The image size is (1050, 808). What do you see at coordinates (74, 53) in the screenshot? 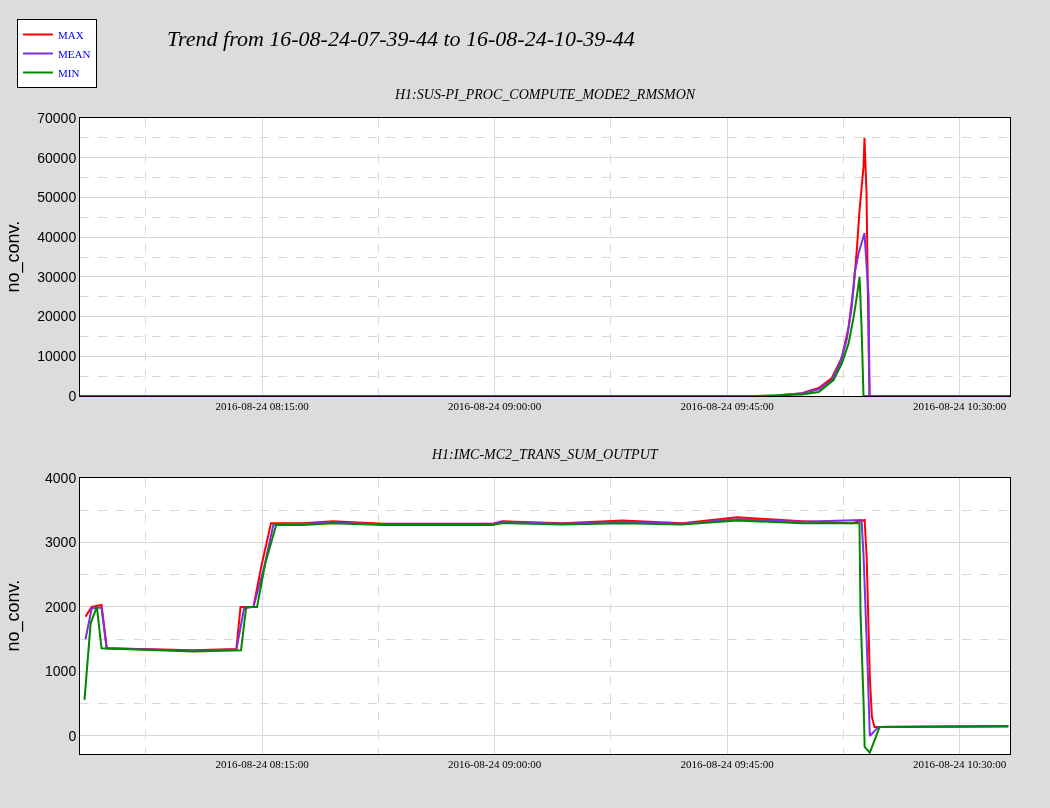
I see `legend-label: MEAN` at bounding box center [74, 53].